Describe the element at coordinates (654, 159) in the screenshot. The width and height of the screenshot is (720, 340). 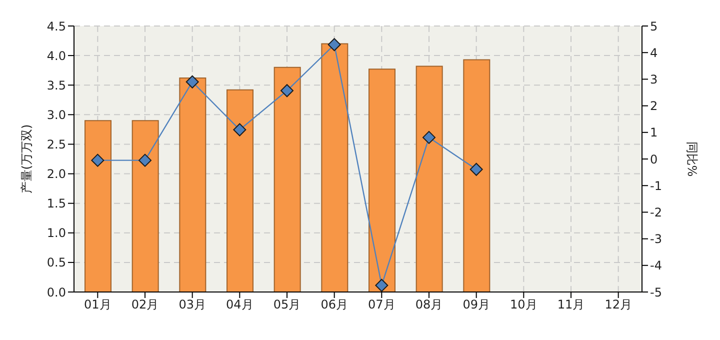
I see `y2-tick-label: 0` at that location.